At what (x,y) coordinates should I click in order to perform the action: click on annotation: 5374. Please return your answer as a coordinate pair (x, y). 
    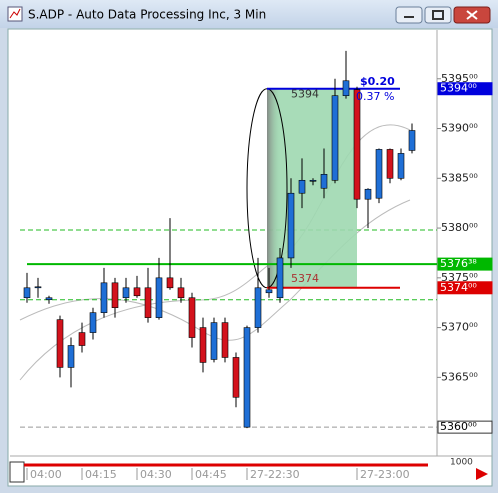
    Looking at the image, I should click on (305, 278).